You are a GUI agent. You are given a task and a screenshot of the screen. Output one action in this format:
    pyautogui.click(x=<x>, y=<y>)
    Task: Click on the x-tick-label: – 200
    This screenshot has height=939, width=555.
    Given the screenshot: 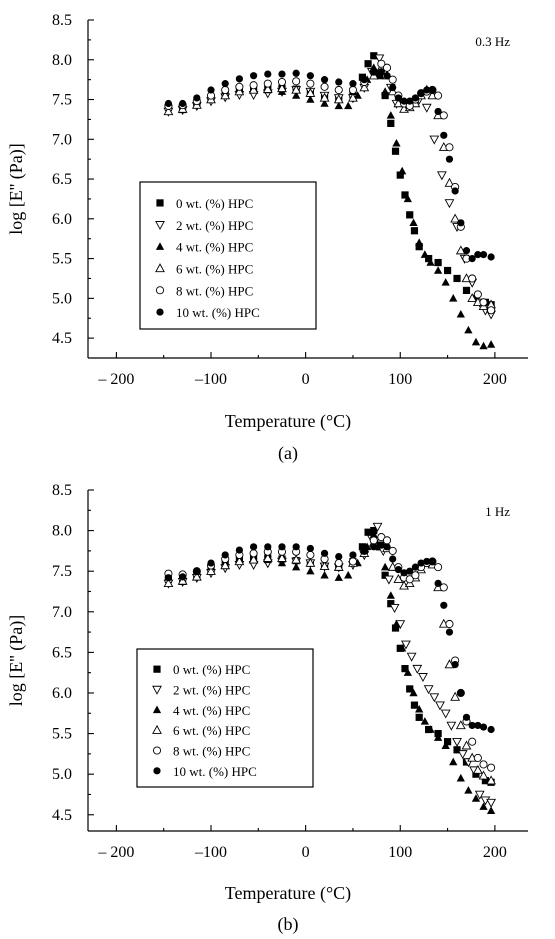 What is the action you would take?
    pyautogui.click(x=115, y=379)
    